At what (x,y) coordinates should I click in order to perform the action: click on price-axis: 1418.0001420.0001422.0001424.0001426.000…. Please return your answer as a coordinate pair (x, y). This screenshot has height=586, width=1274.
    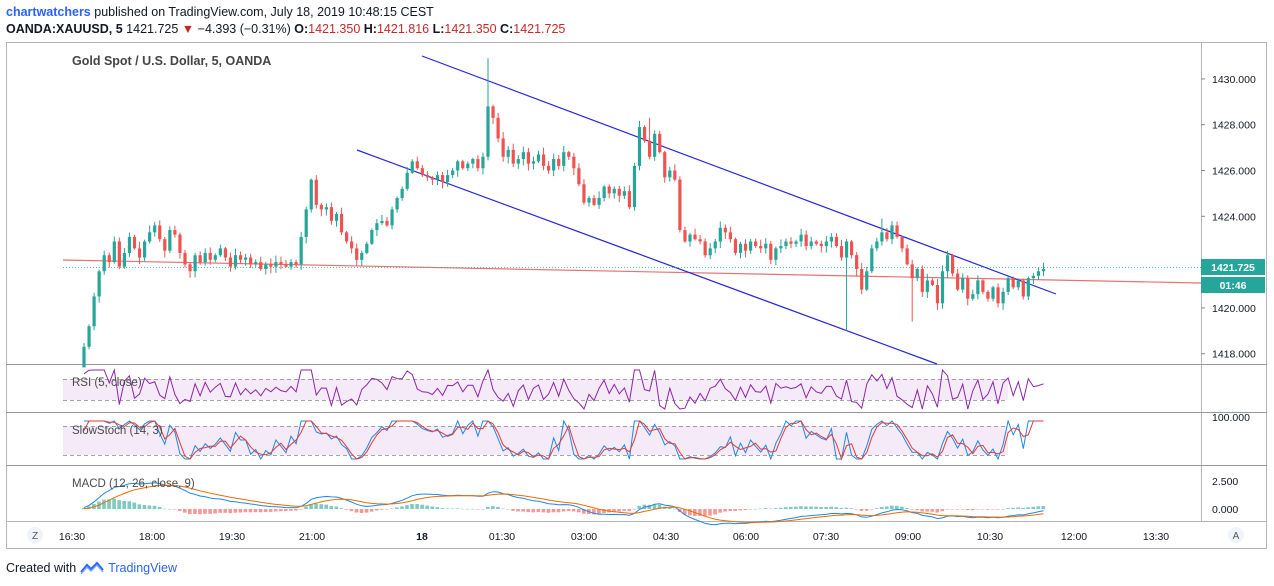
    Looking at the image, I should click on (1228, 217).